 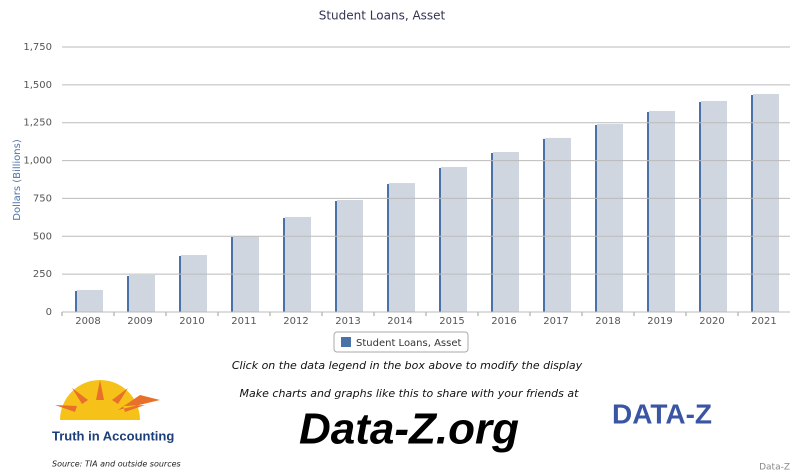 I want to click on site-name: Data-Z.org, so click(x=409, y=429).